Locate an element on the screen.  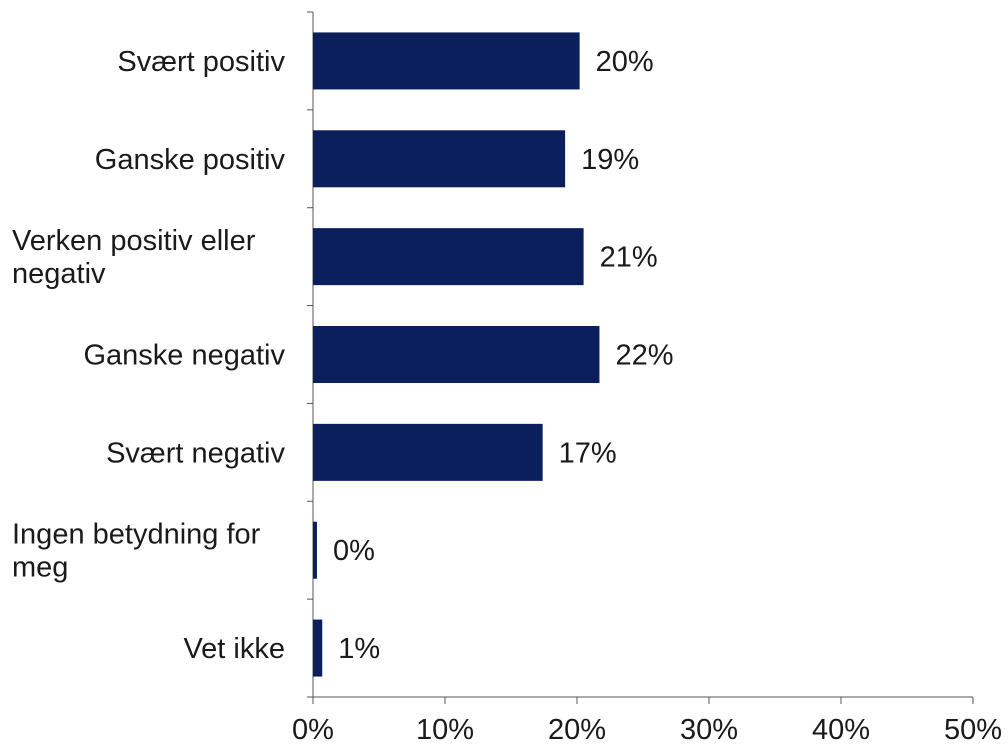
data-label: 21% is located at coordinates (629, 258).